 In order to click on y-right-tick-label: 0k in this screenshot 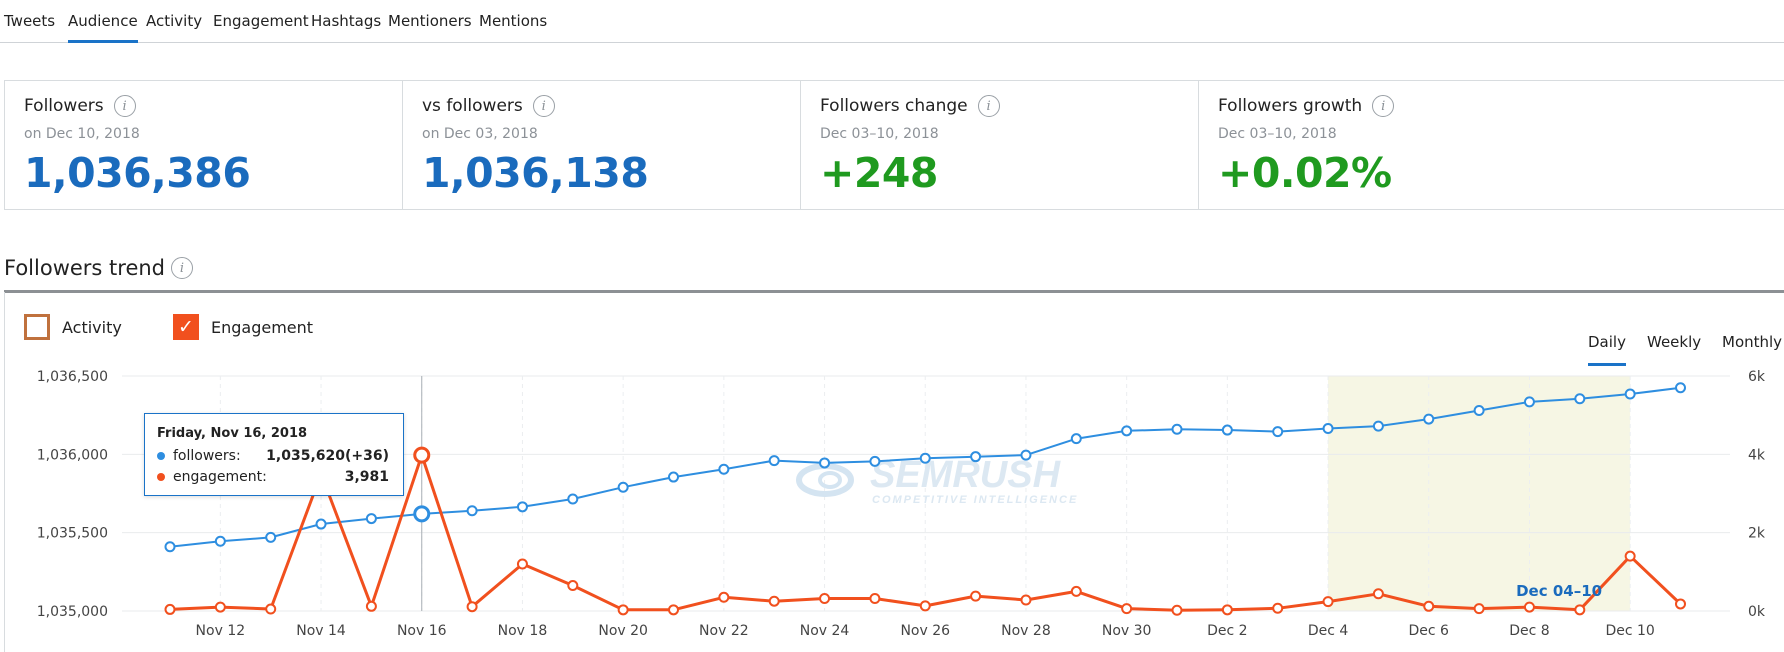, I will do `click(1757, 612)`.